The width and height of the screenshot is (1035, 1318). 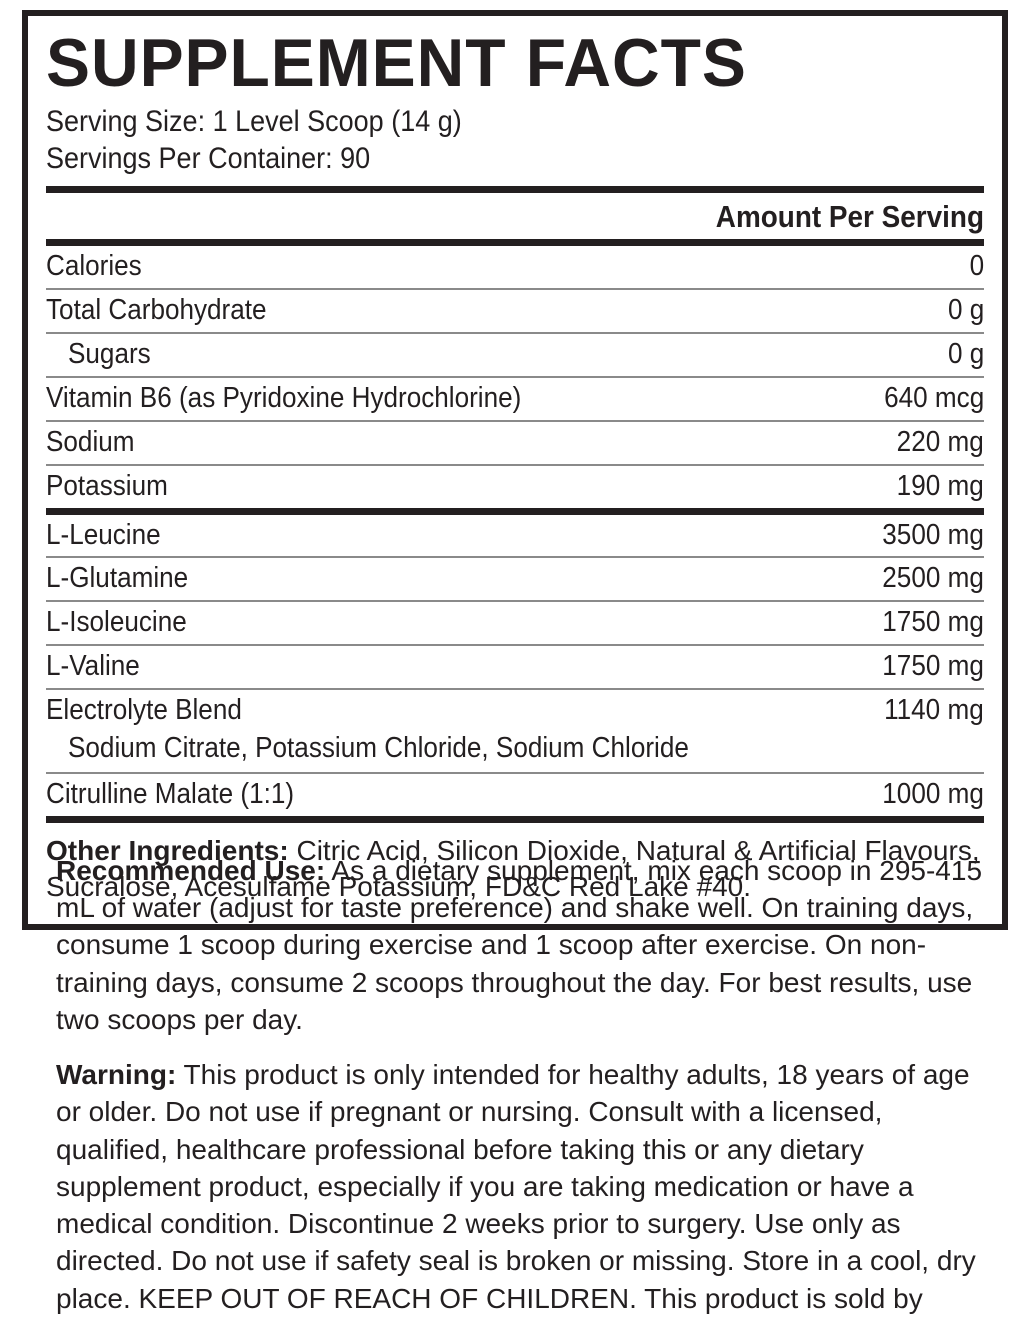 What do you see at coordinates (90, 442) in the screenshot?
I see `nutrient-name: Sodium` at bounding box center [90, 442].